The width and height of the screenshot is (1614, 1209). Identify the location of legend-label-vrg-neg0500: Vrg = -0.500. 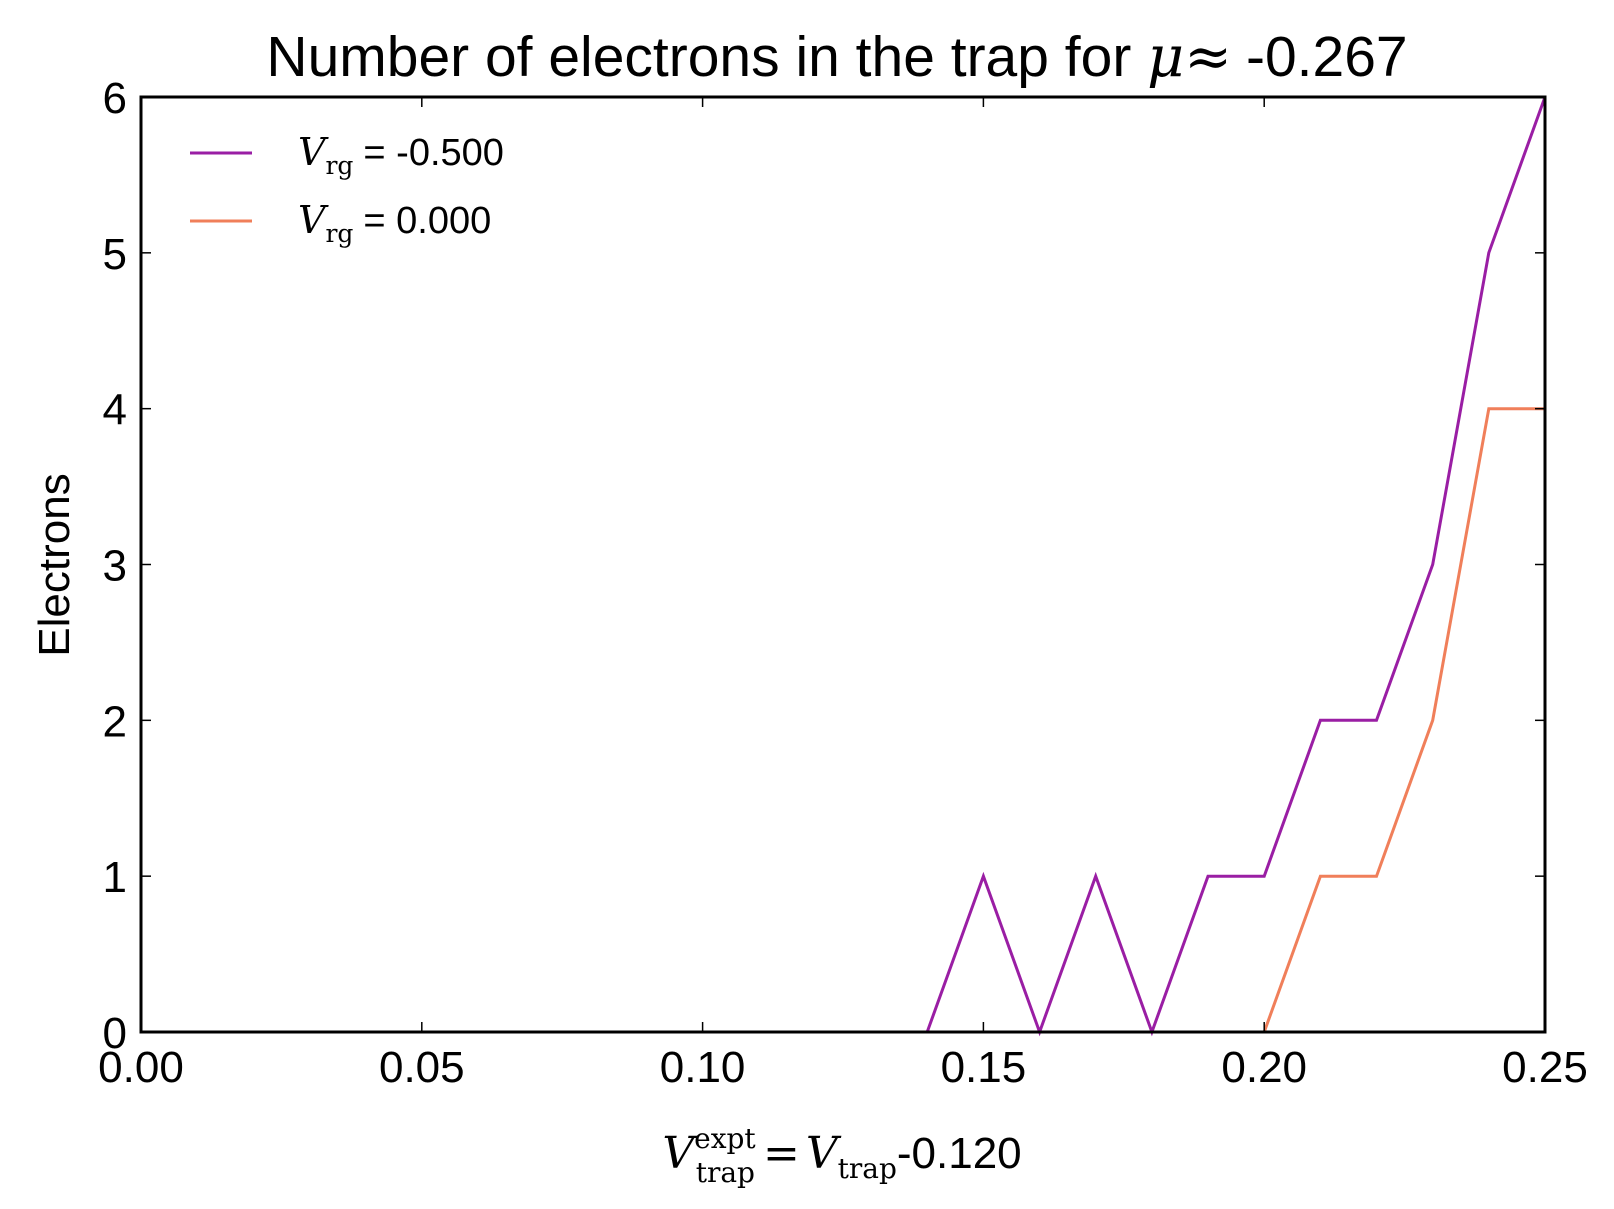
(401, 155).